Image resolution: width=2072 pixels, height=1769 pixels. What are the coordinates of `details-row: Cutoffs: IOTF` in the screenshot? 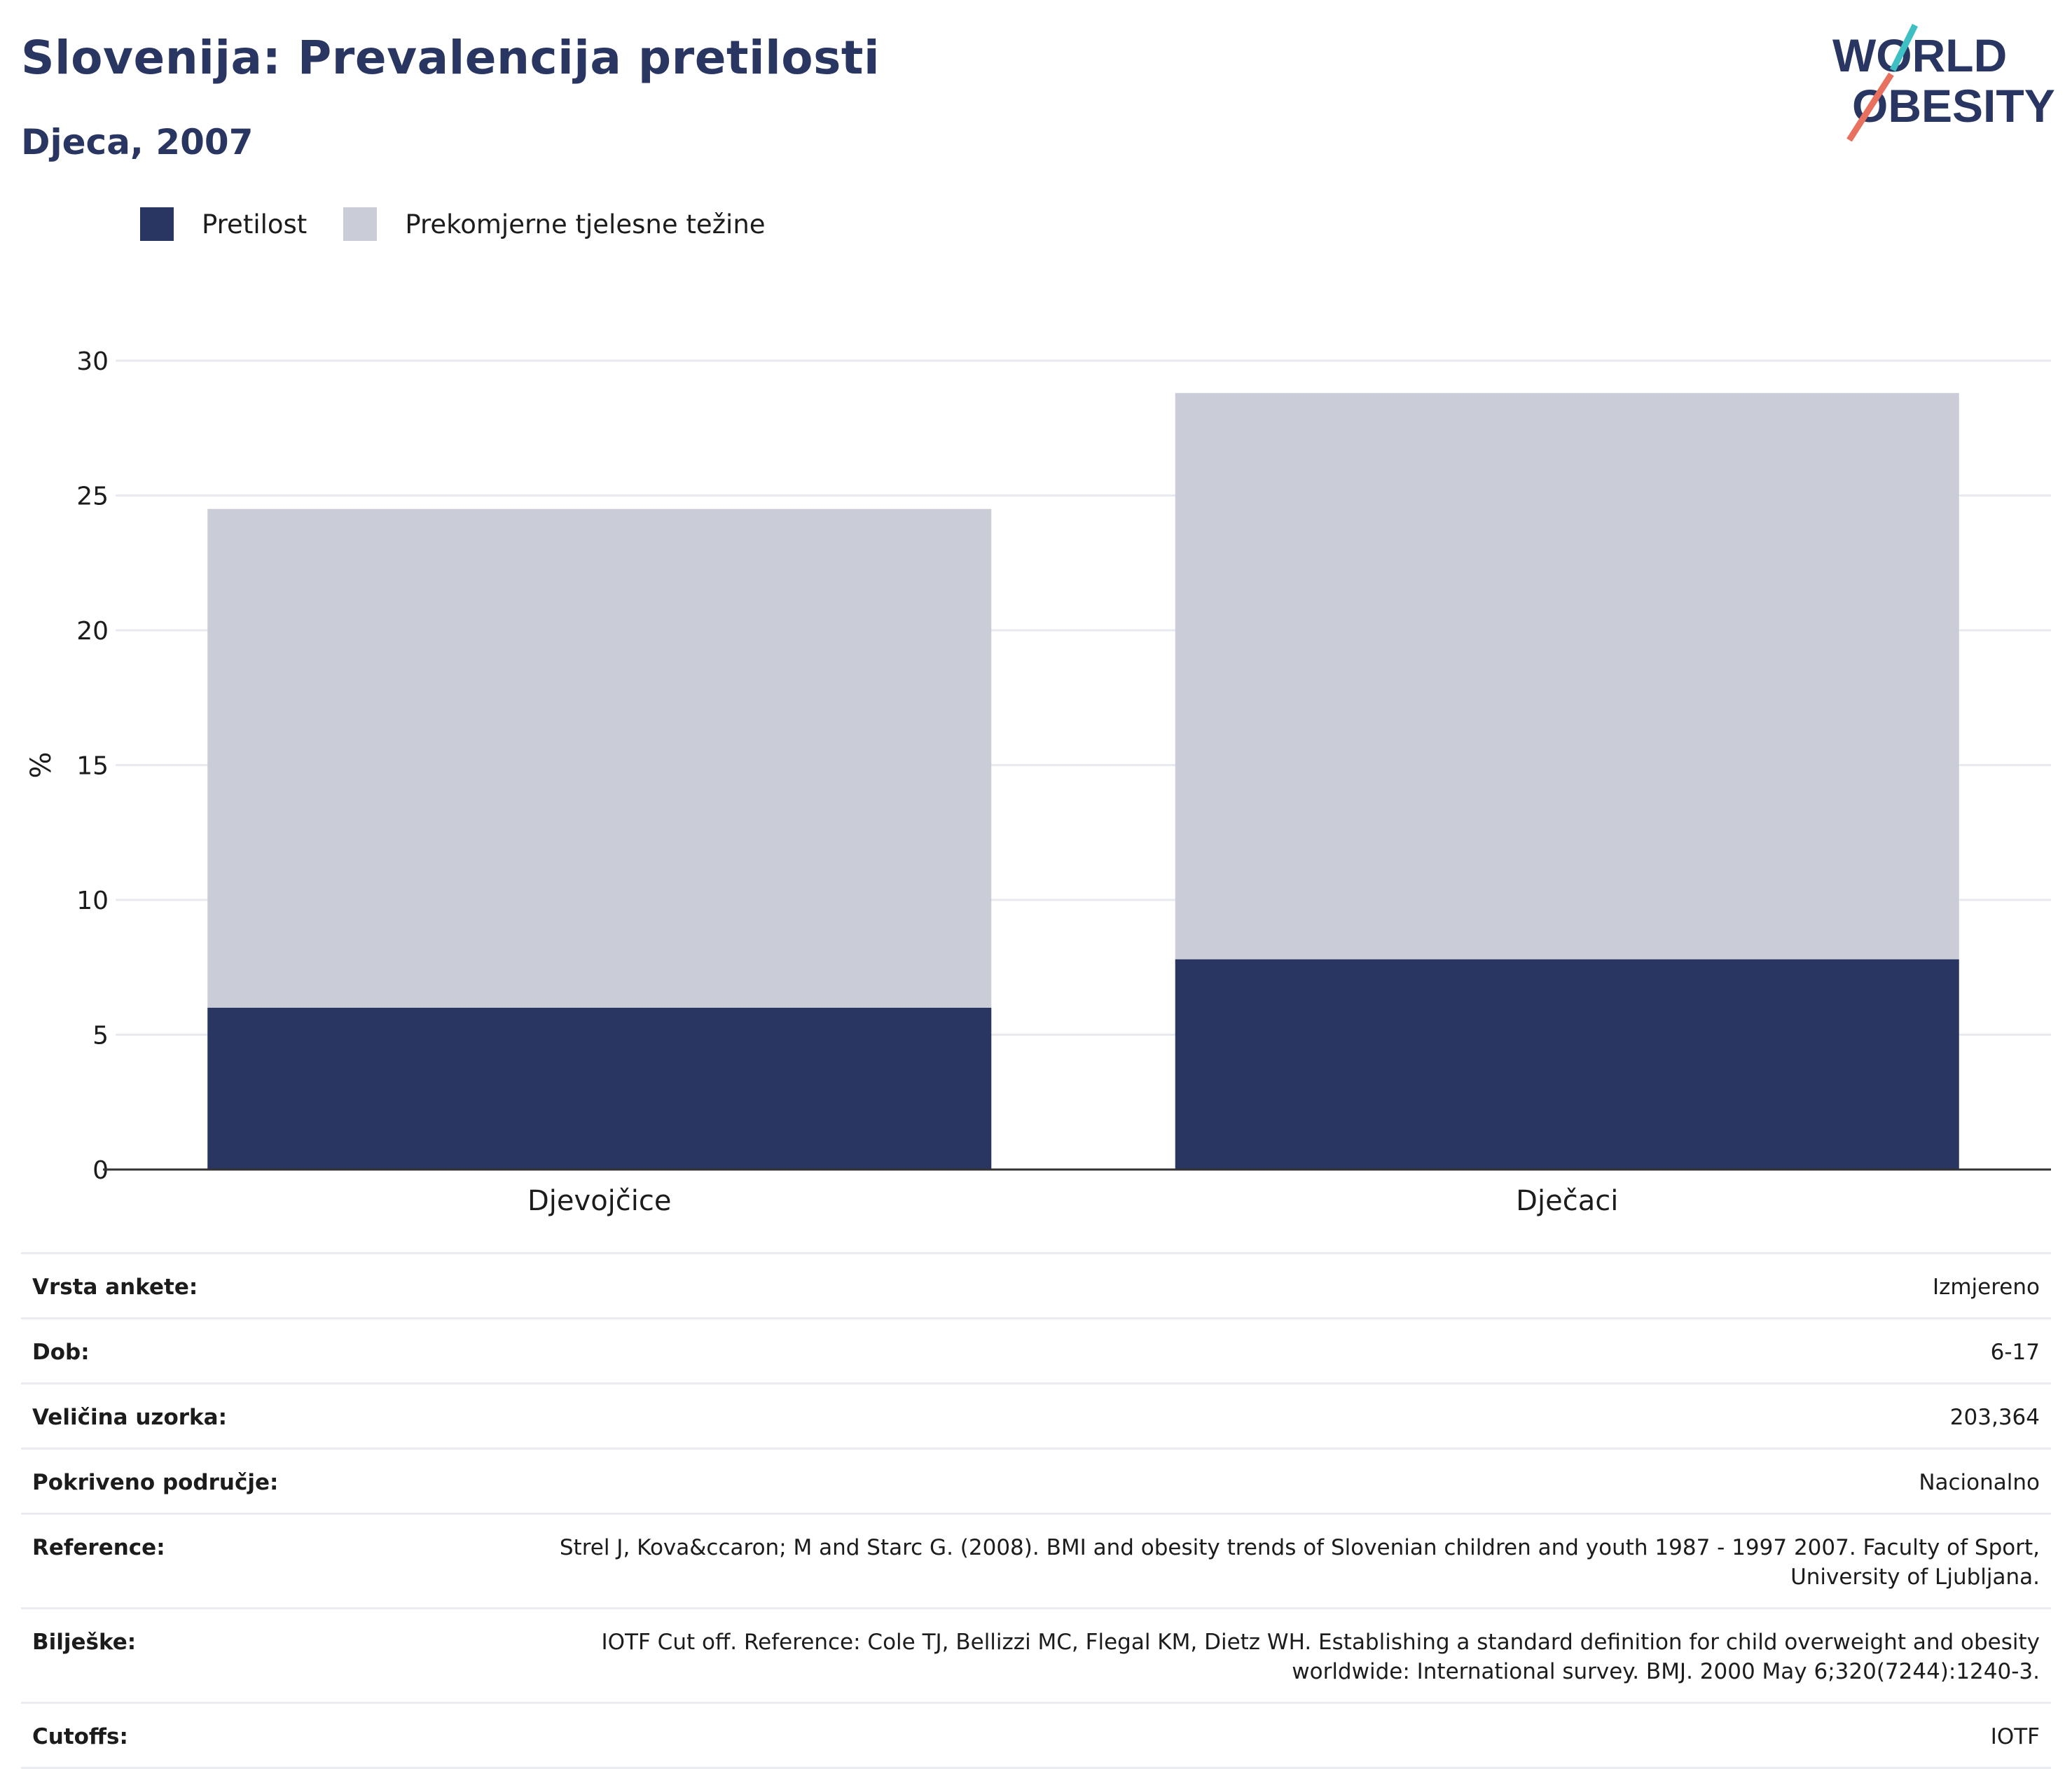 It's located at (1036, 1735).